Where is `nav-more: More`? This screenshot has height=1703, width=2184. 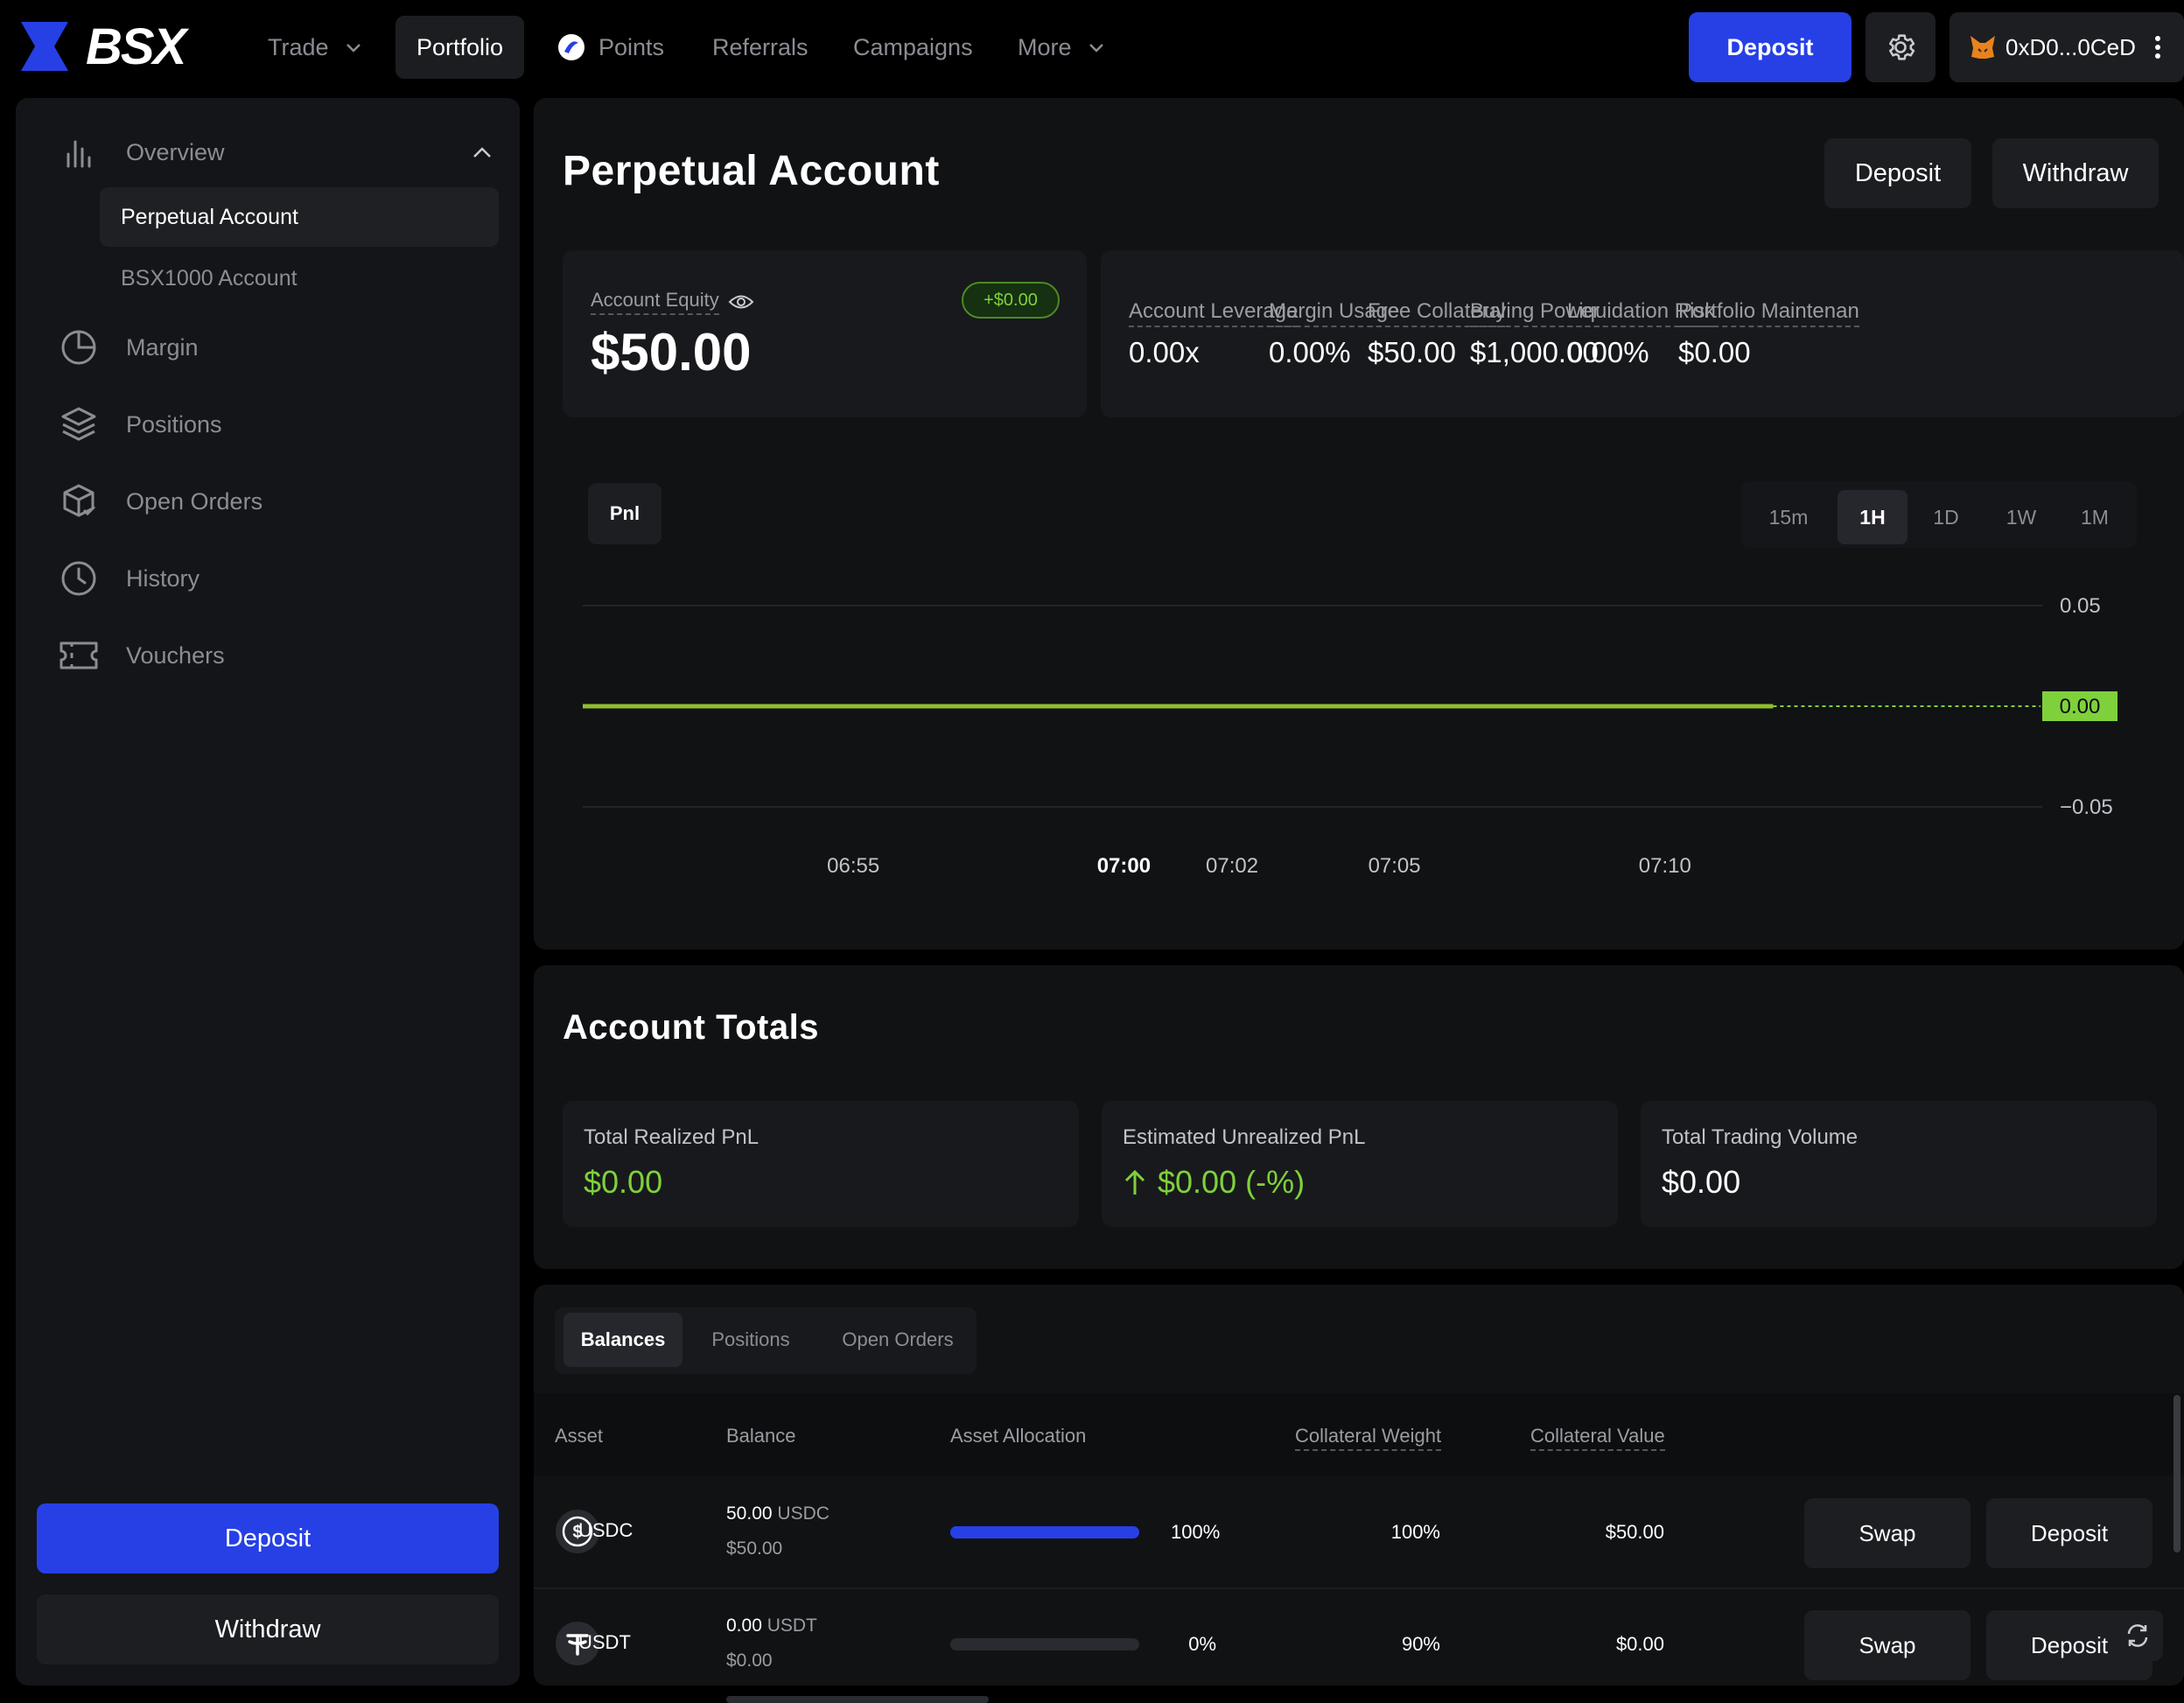
nav-more: More is located at coordinates (1062, 47).